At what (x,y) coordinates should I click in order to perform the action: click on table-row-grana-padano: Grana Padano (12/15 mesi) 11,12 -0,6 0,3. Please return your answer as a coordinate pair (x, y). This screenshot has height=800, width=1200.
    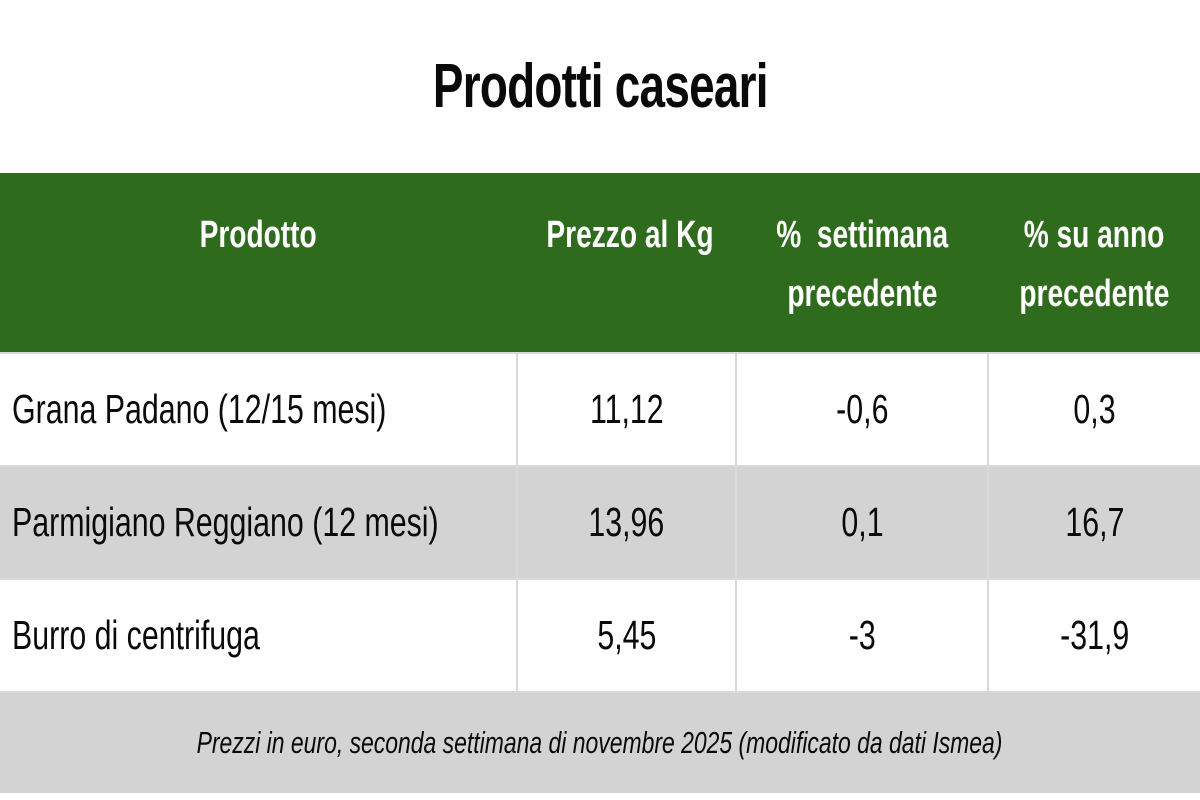
    Looking at the image, I should click on (600, 409).